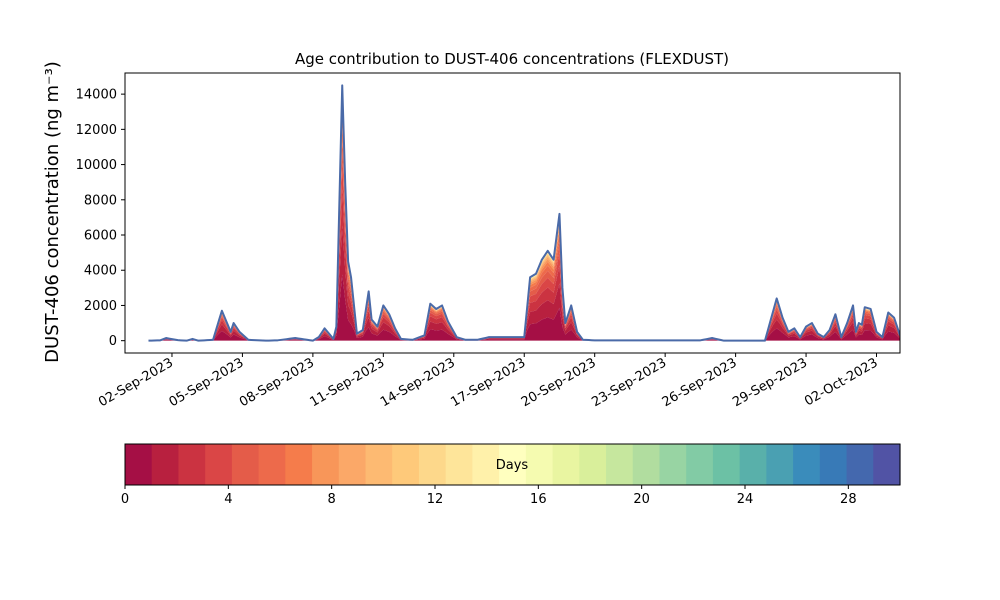 This screenshot has height=600, width=1000. I want to click on colorbar-tick-label: 8, so click(332, 499).